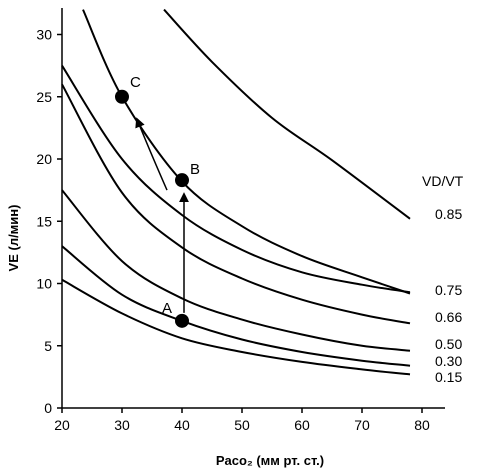  I want to click on curve-label-0-75: 0.75, so click(448, 290).